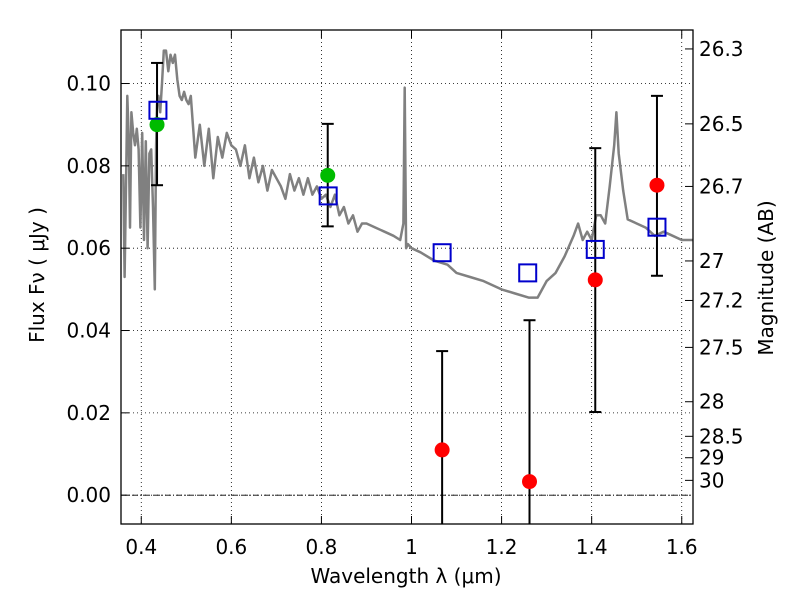 This screenshot has width=800, height=600. What do you see at coordinates (721, 300) in the screenshot?
I see `right-tick-label: 27.2` at bounding box center [721, 300].